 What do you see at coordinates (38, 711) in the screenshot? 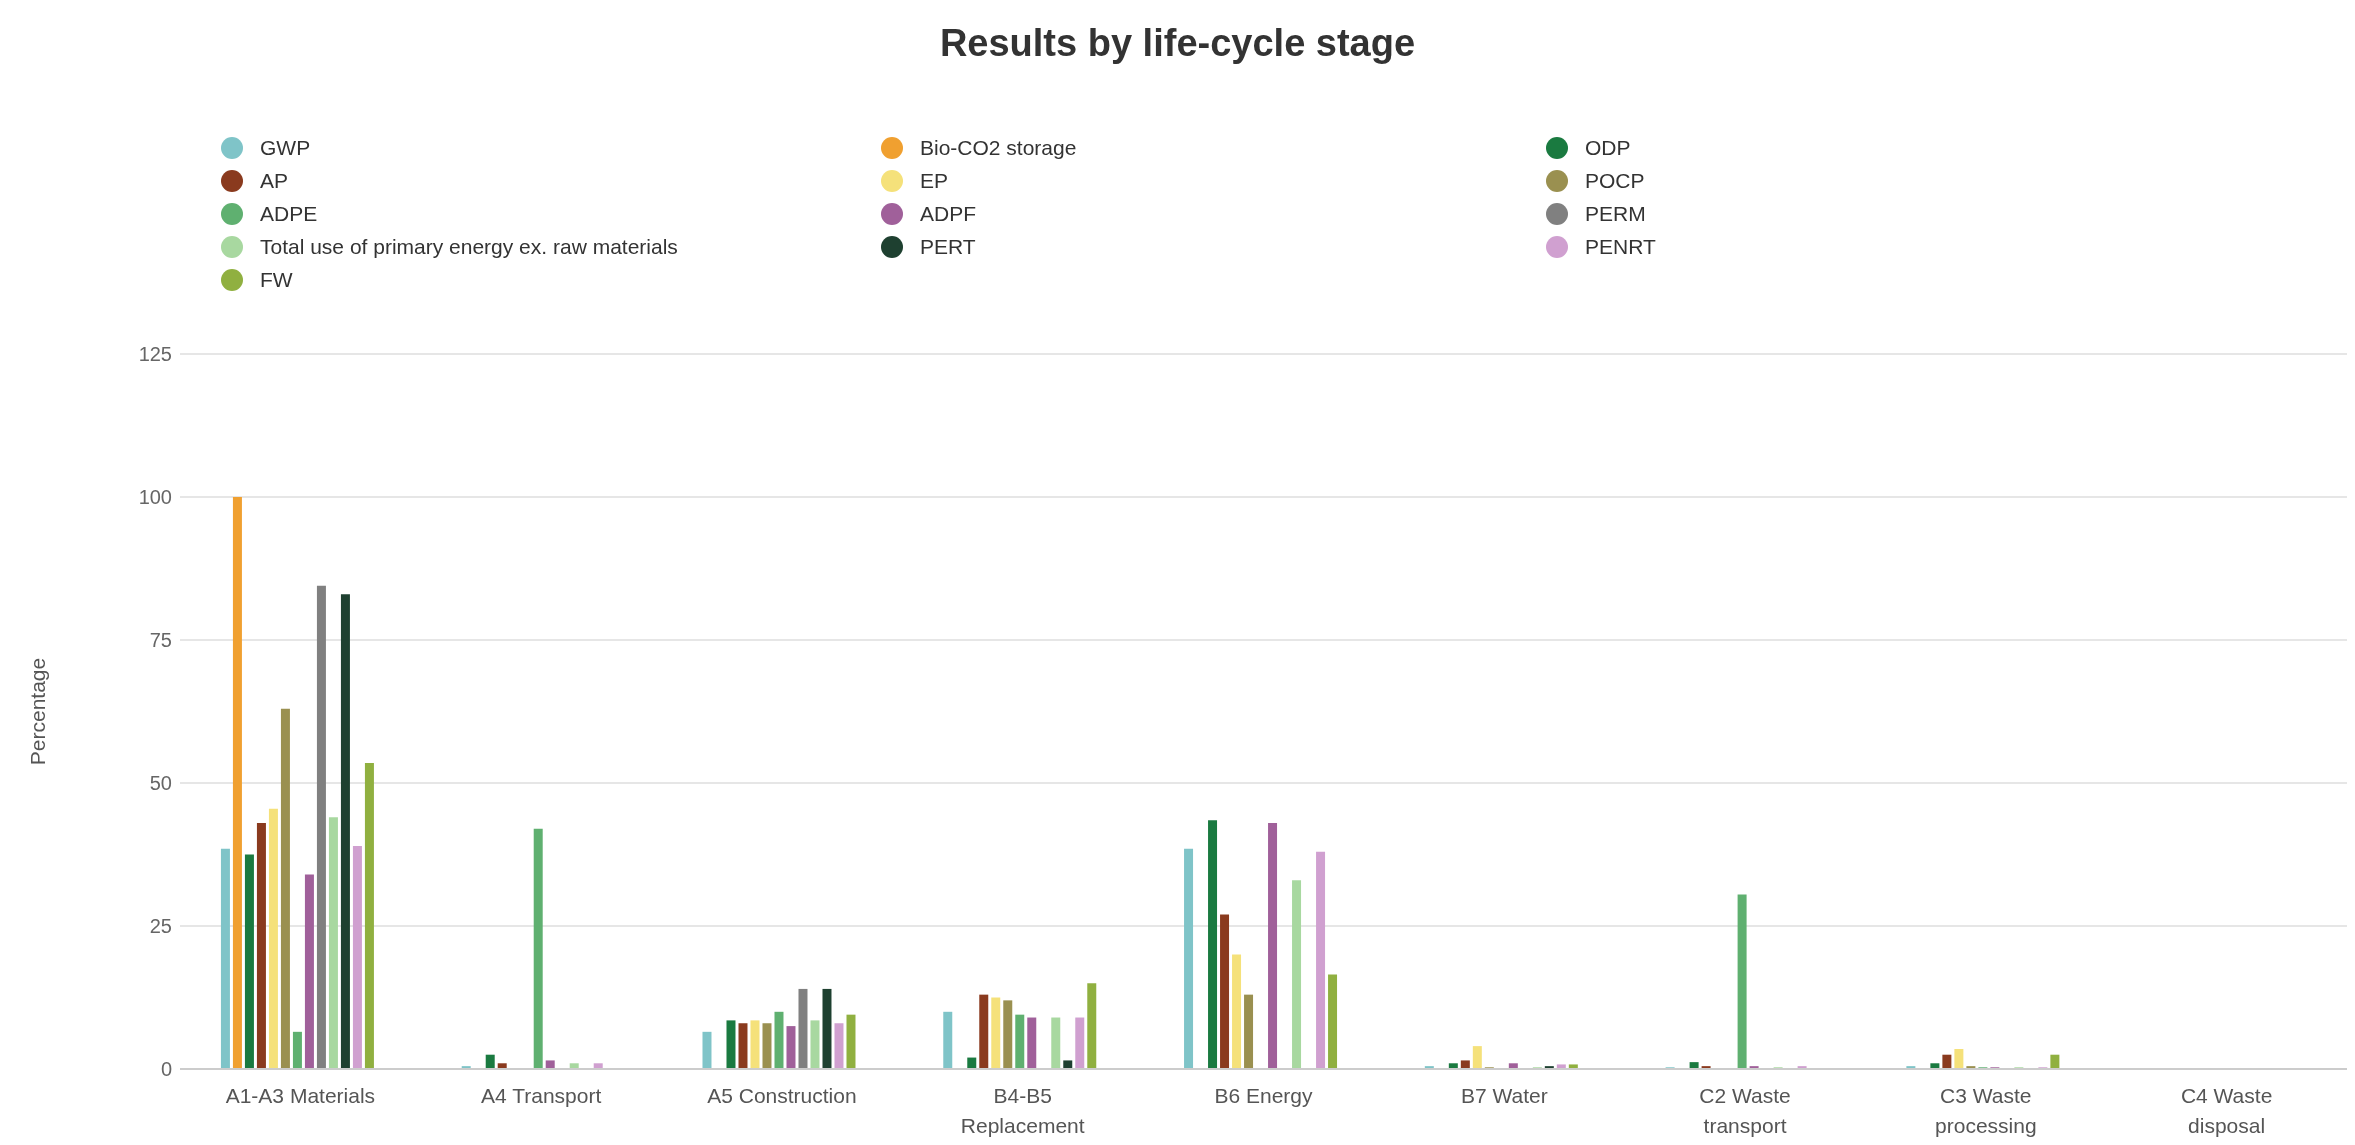
I see `y-axis-title: Percentage` at bounding box center [38, 711].